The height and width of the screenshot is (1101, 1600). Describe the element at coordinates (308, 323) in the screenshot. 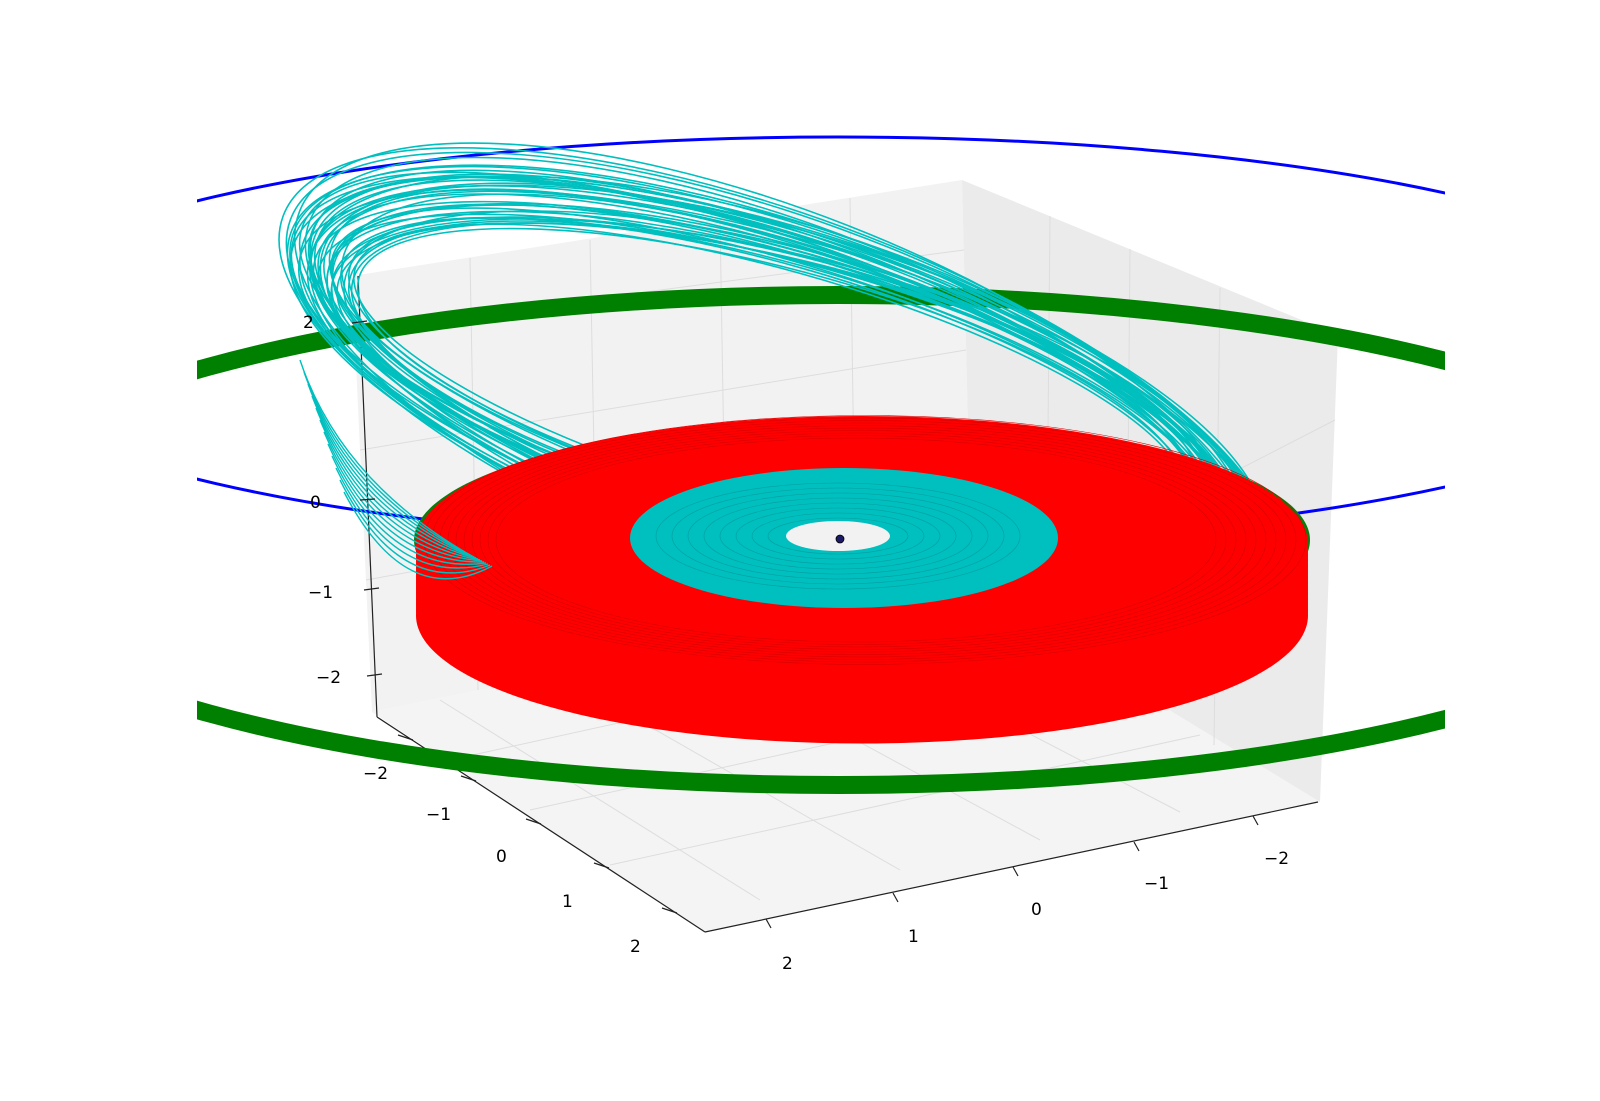

I see `z-tick-label: 2` at that location.